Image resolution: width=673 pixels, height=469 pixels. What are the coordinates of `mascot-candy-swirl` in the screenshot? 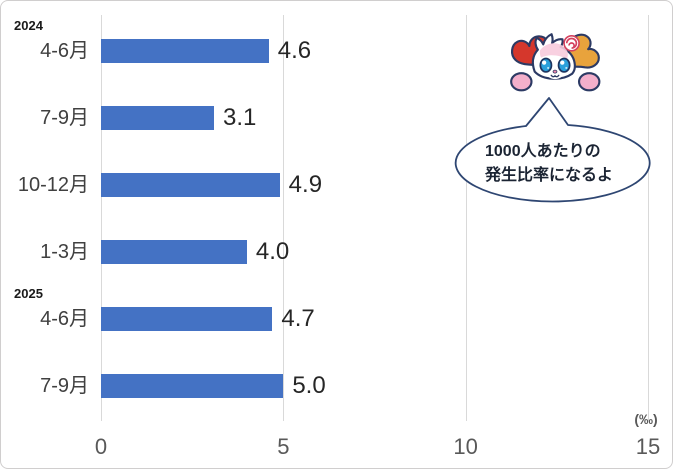 It's located at (571, 43).